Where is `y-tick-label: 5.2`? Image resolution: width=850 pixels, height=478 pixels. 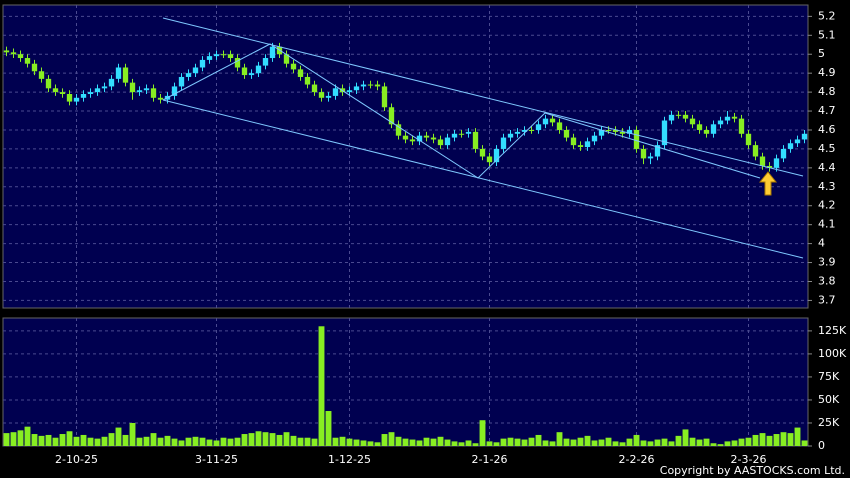 y-tick-label: 5.2 is located at coordinates (827, 15).